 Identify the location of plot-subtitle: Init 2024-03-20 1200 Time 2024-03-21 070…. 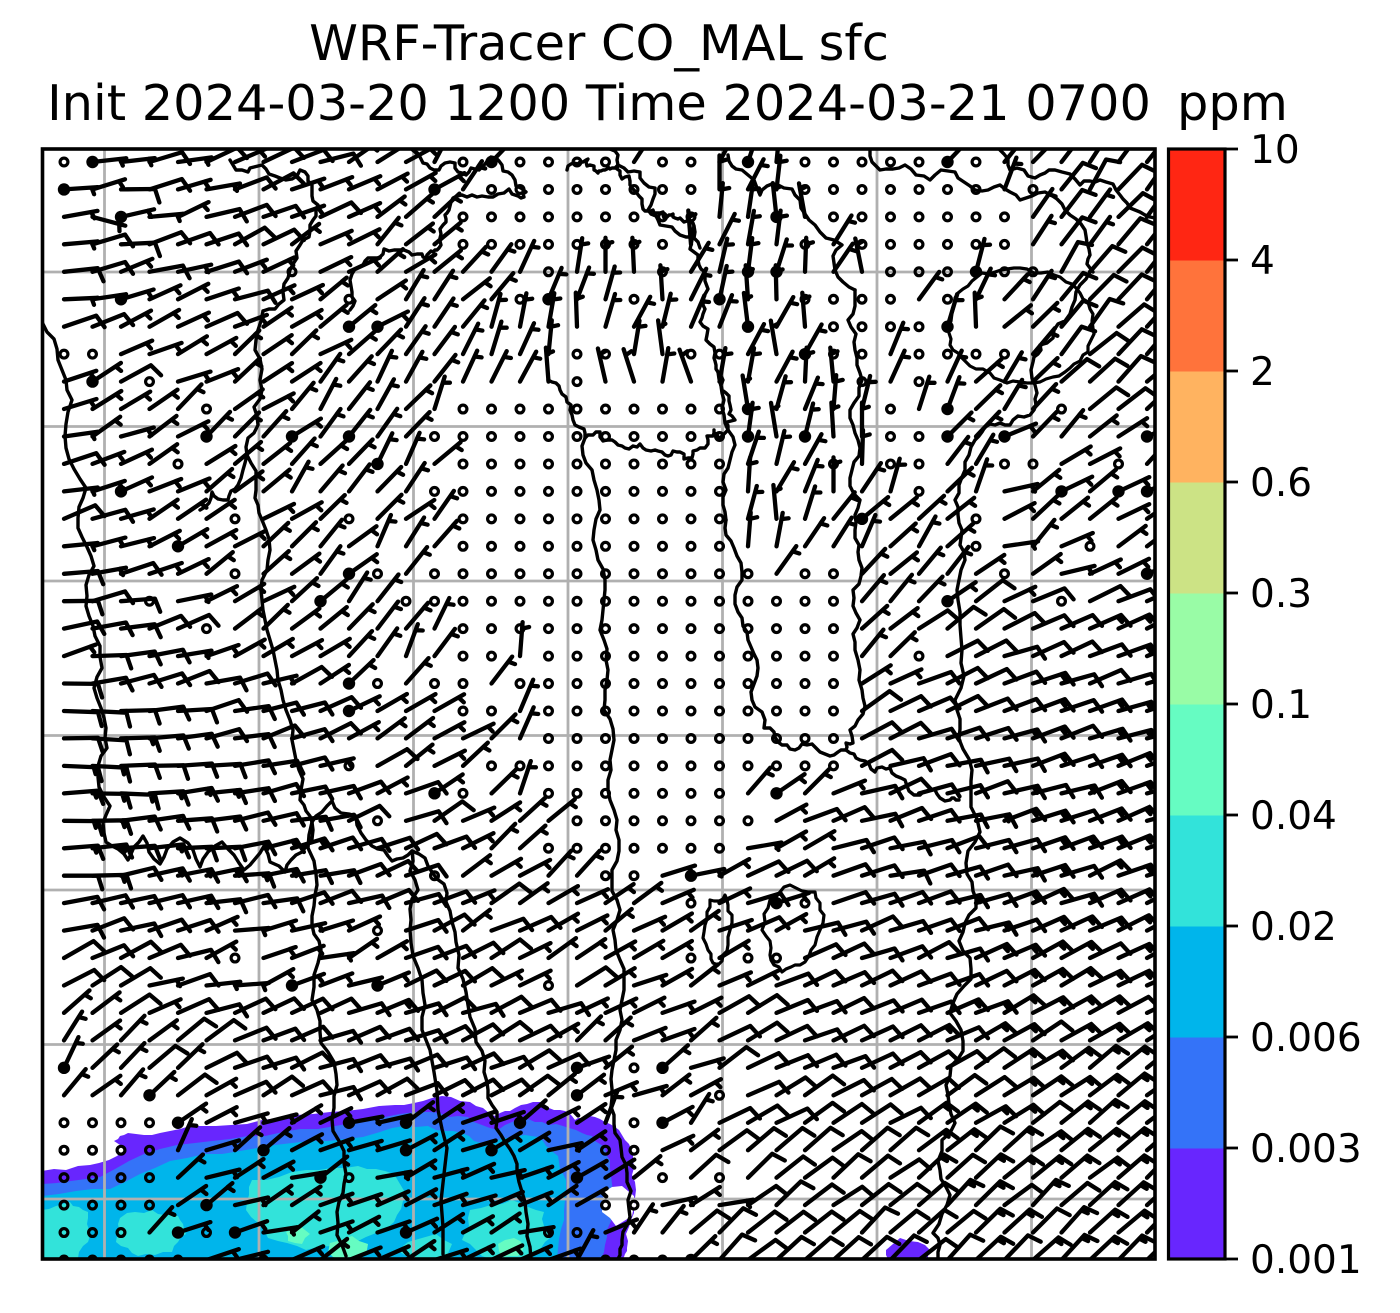
(599, 102).